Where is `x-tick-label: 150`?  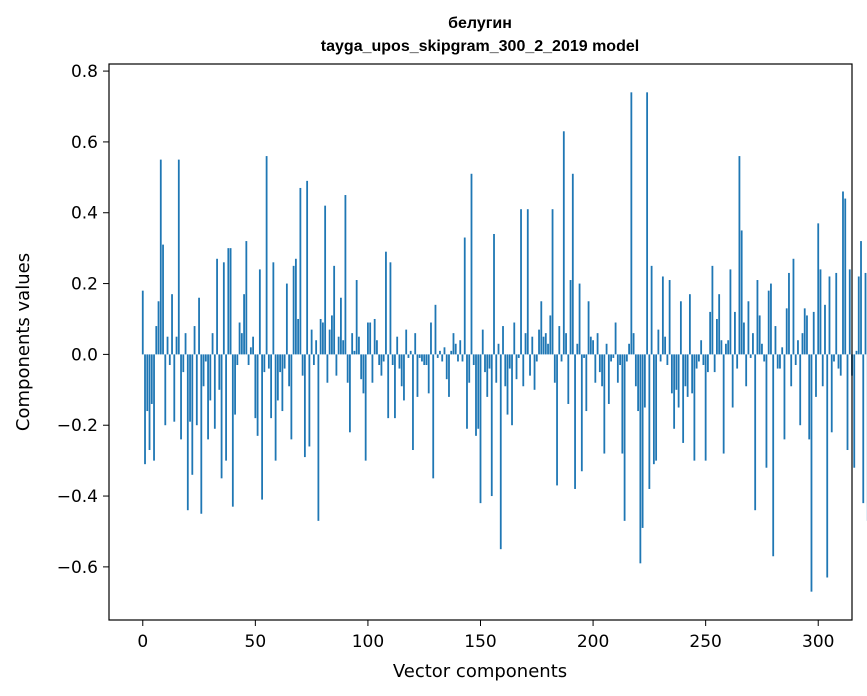 x-tick-label: 150 is located at coordinates (480, 642).